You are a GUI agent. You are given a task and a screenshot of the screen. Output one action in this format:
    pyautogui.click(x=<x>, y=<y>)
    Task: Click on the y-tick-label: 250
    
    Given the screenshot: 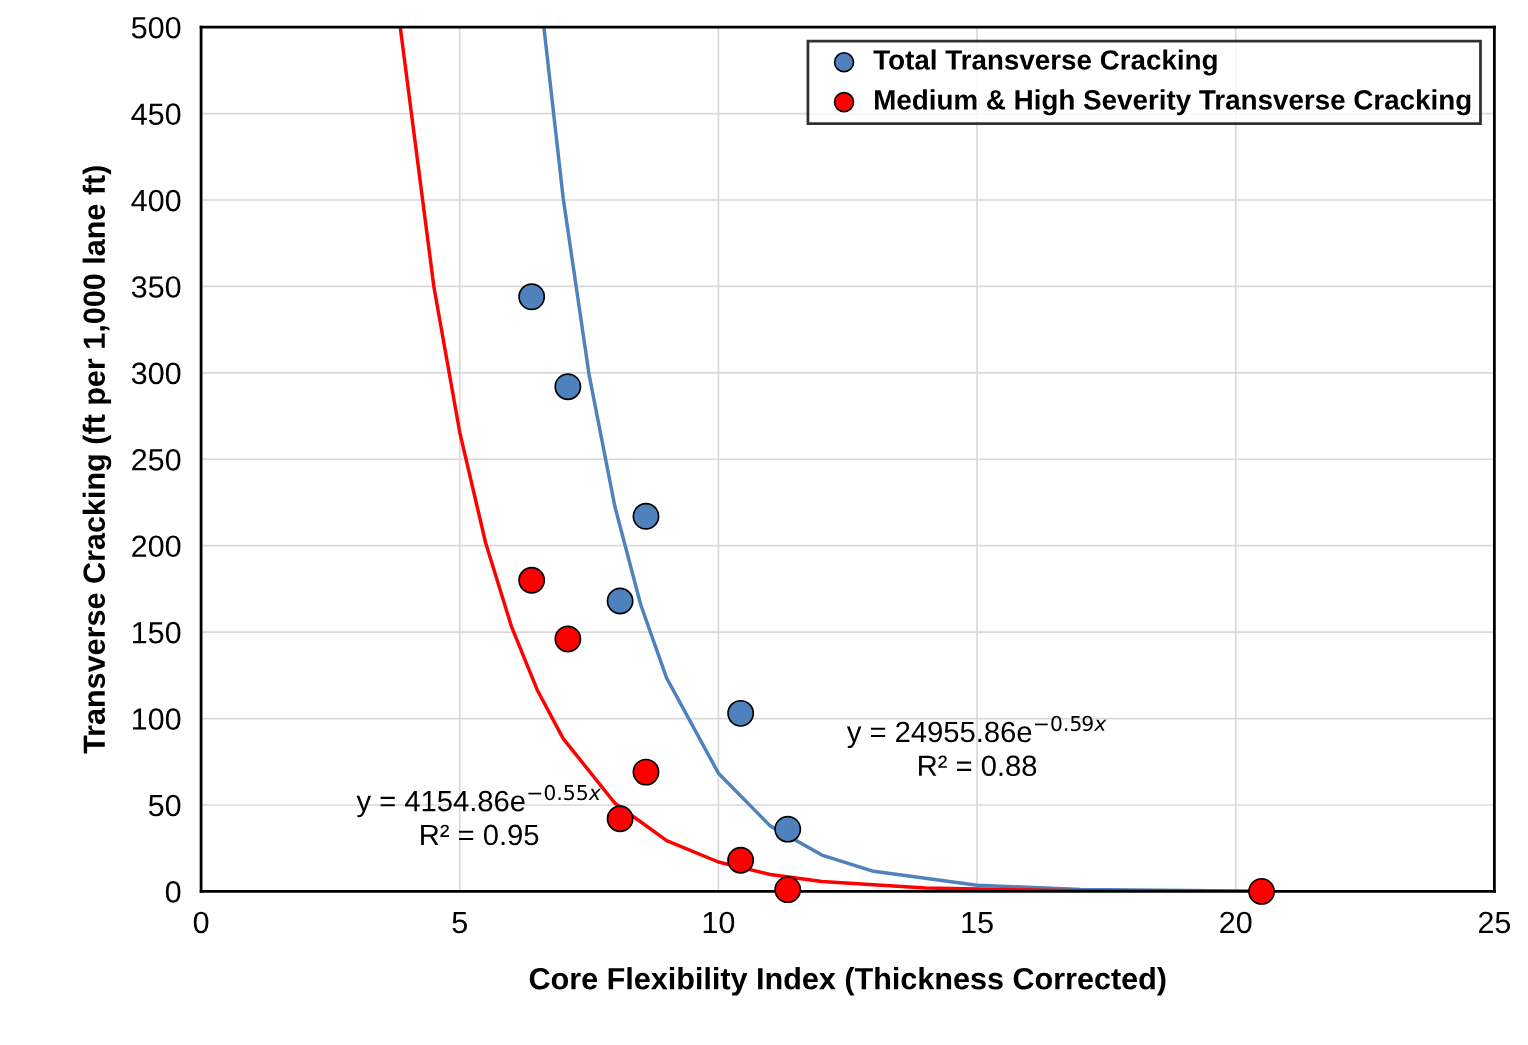 What is the action you would take?
    pyautogui.click(x=156, y=460)
    